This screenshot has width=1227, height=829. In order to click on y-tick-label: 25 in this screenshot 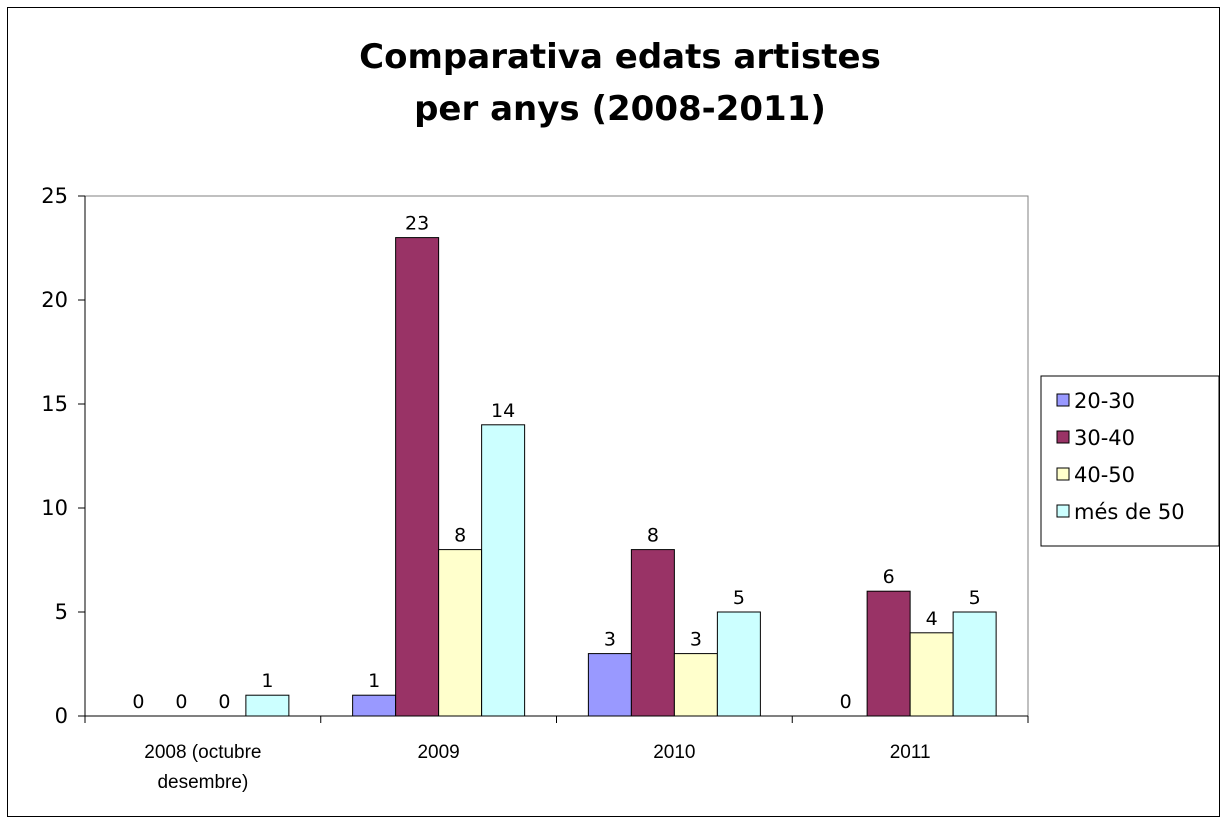, I will do `click(54, 196)`.